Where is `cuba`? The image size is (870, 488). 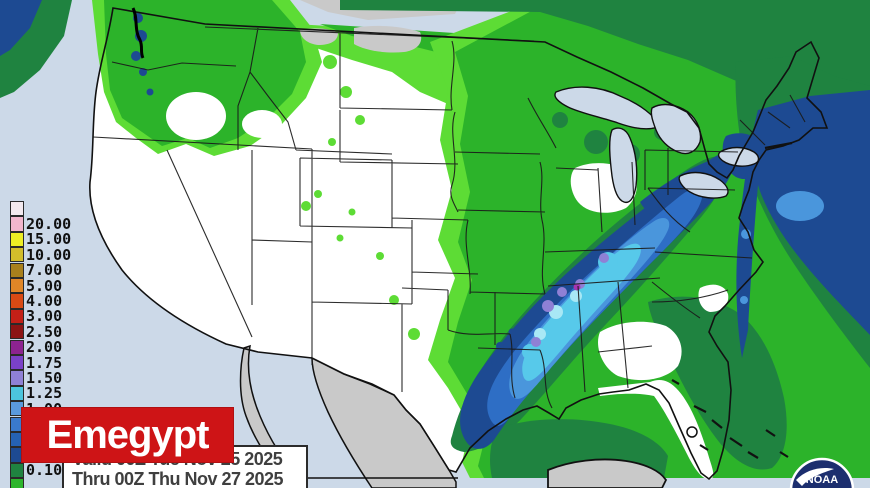
cuba is located at coordinates (607, 473).